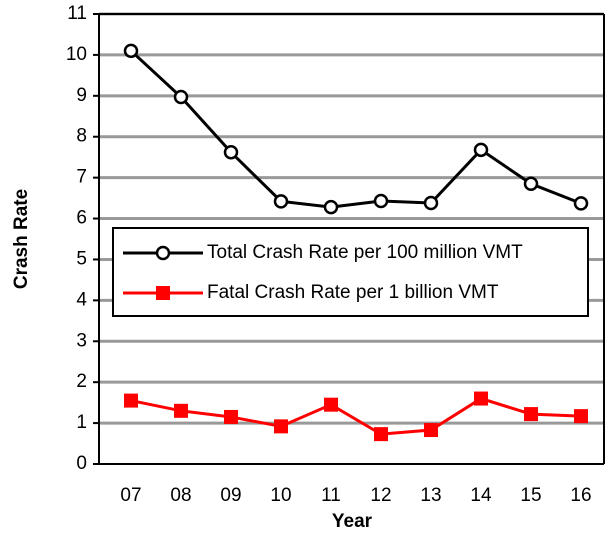 Image resolution: width=608 pixels, height=540 pixels. Describe the element at coordinates (81, 177) in the screenshot. I see `y-tick-label: 7` at that location.